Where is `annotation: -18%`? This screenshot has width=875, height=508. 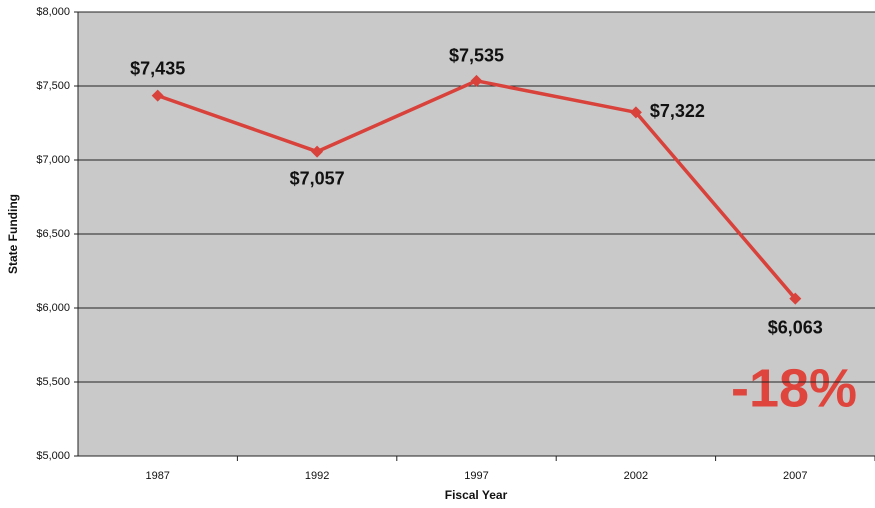
annotation: -18% is located at coordinates (794, 388).